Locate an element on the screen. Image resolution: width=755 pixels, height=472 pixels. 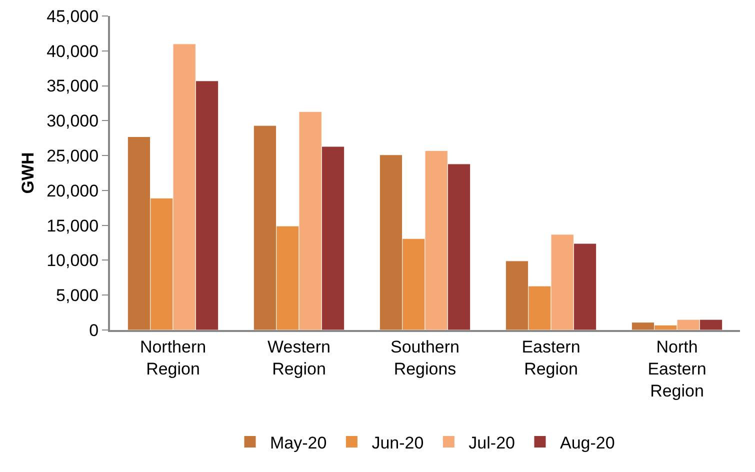
y-tick-label: 20,000 is located at coordinates (72, 190).